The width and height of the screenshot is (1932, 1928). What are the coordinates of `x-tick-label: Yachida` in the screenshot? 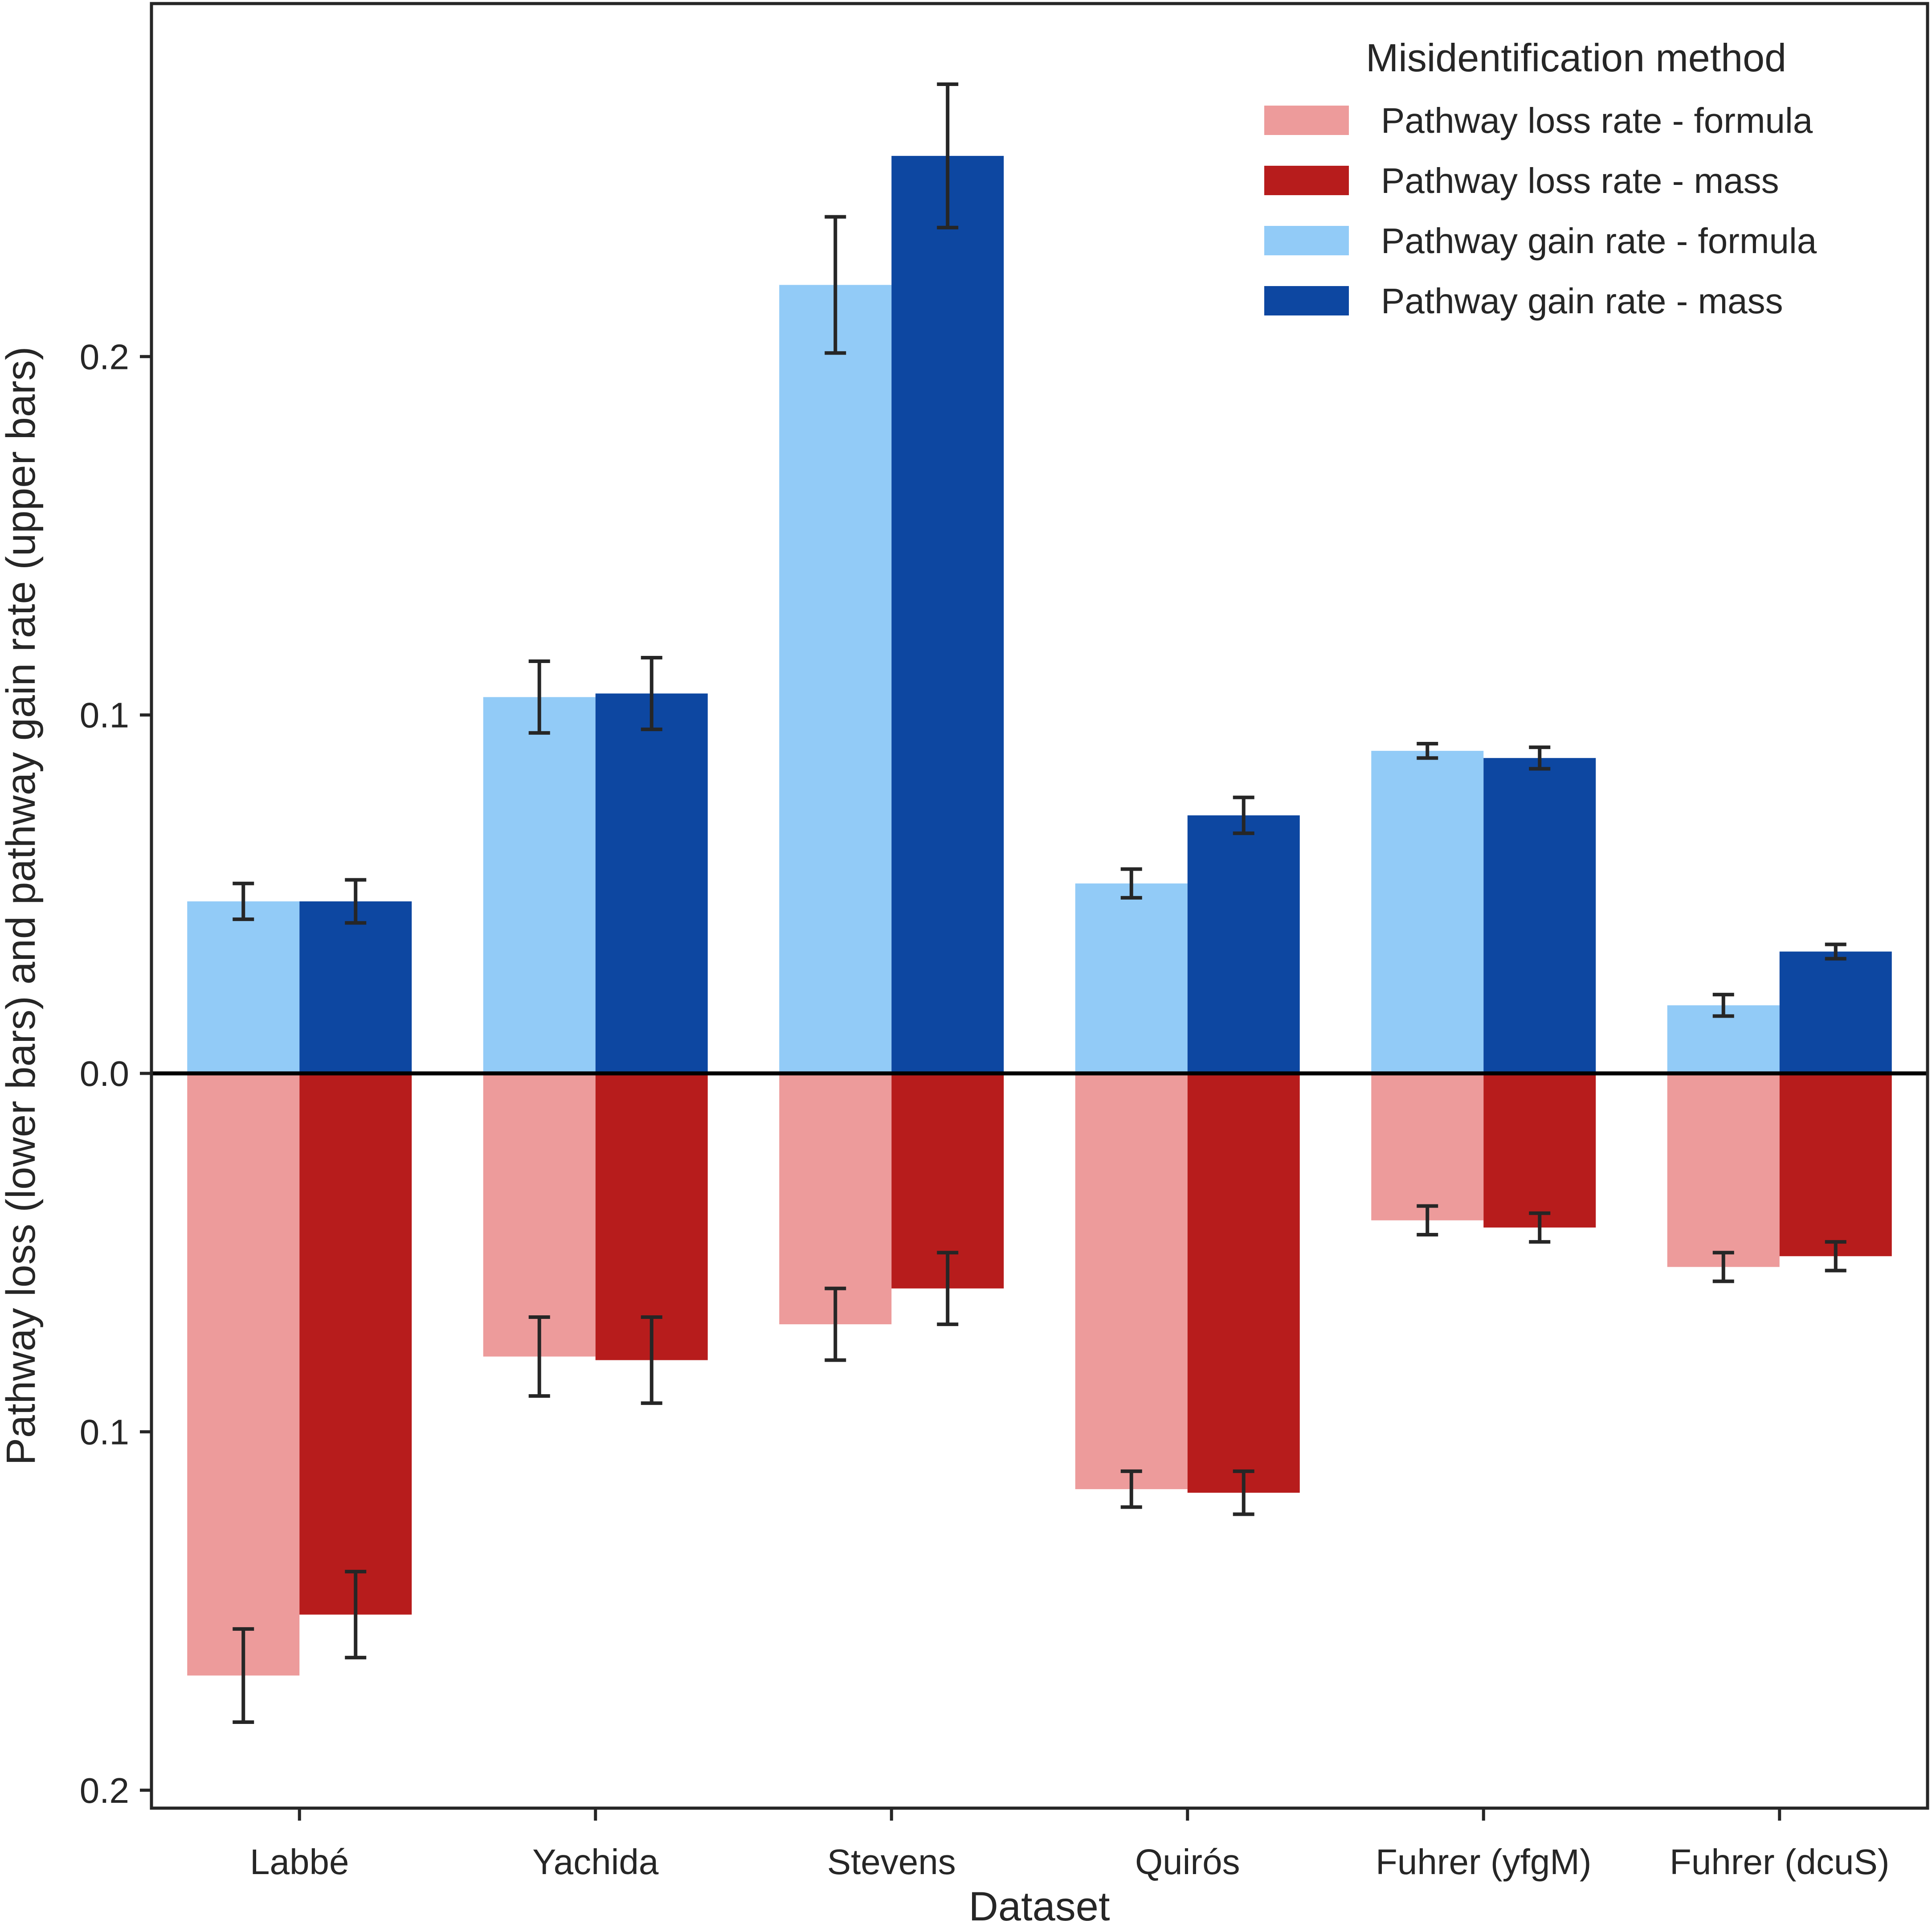 It's located at (595, 1862).